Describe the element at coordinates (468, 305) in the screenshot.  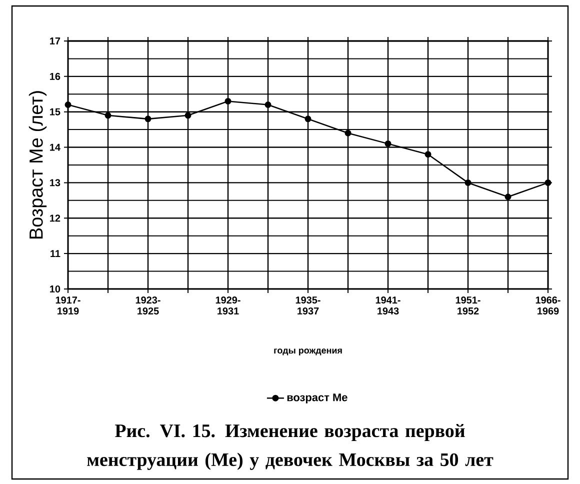
I see `x-tick-label: 1951-1952` at that location.